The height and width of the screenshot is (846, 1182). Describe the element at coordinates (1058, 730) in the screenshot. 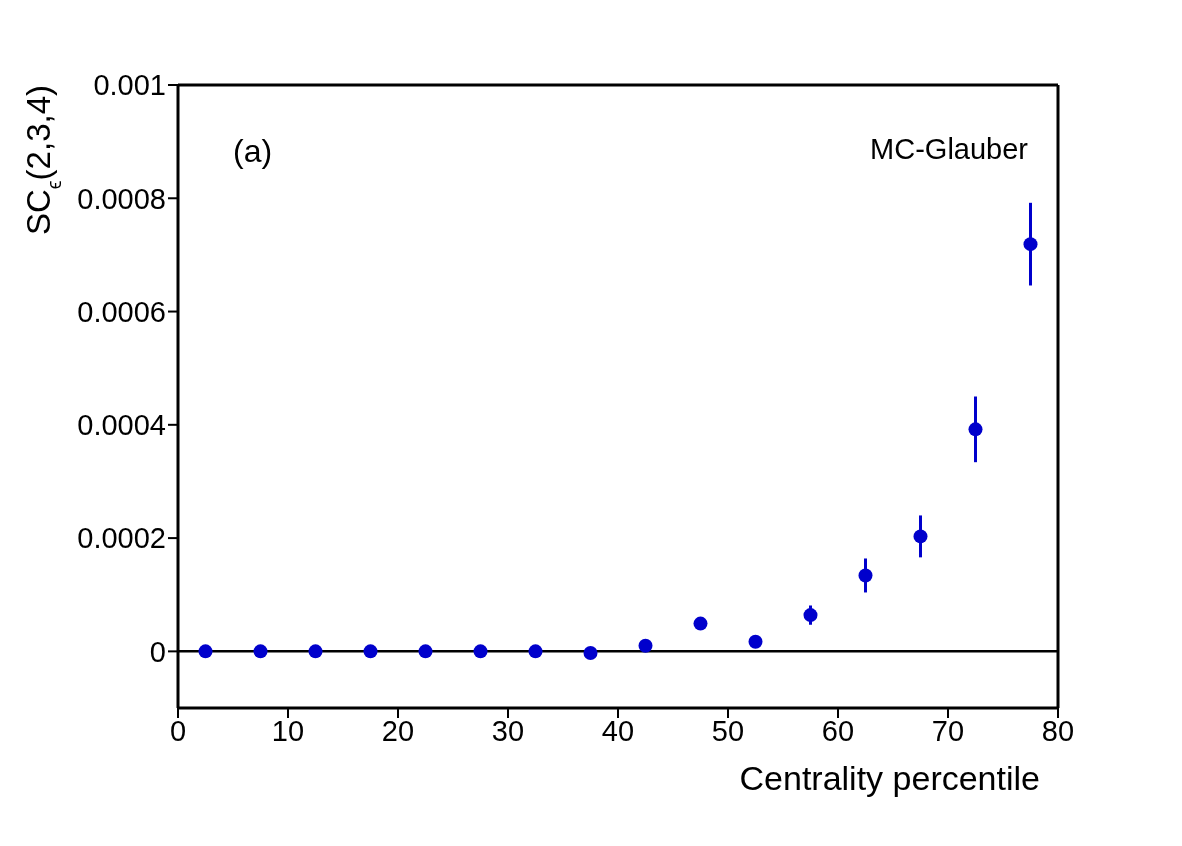

I see `x-tick-label: 80` at that location.